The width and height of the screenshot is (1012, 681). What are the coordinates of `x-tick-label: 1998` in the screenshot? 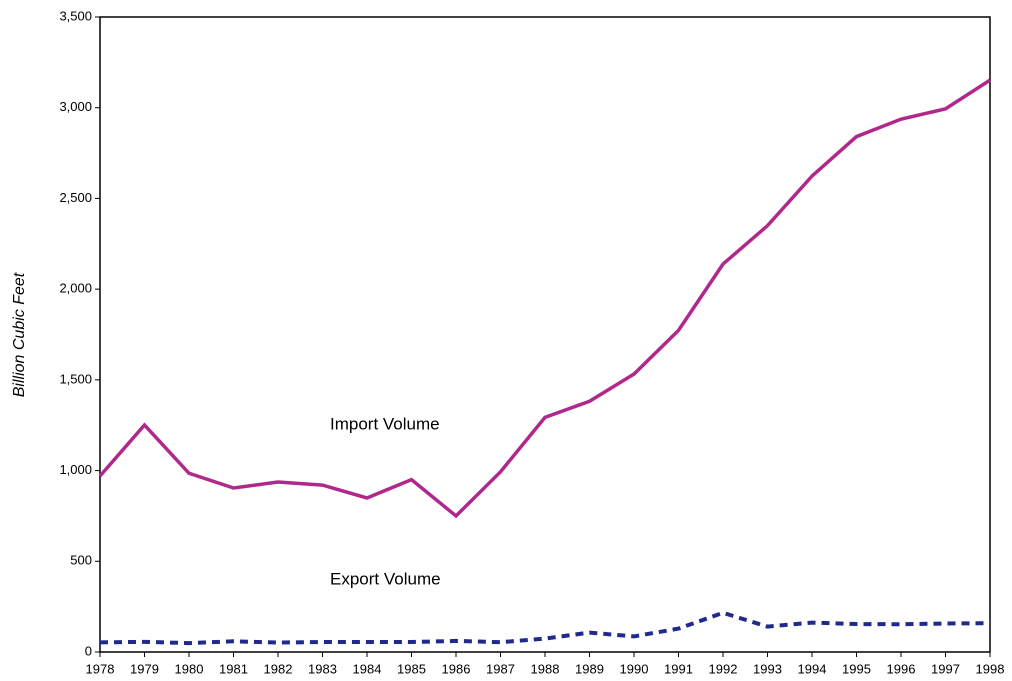 It's located at (990, 668).